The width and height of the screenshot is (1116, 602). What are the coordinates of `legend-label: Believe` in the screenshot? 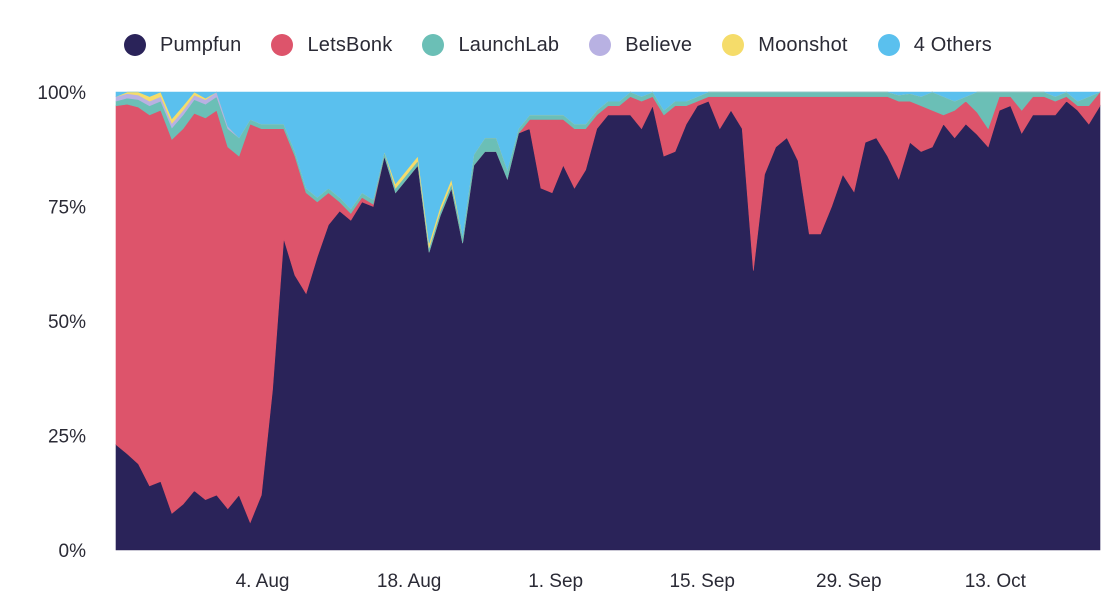 It's located at (659, 44).